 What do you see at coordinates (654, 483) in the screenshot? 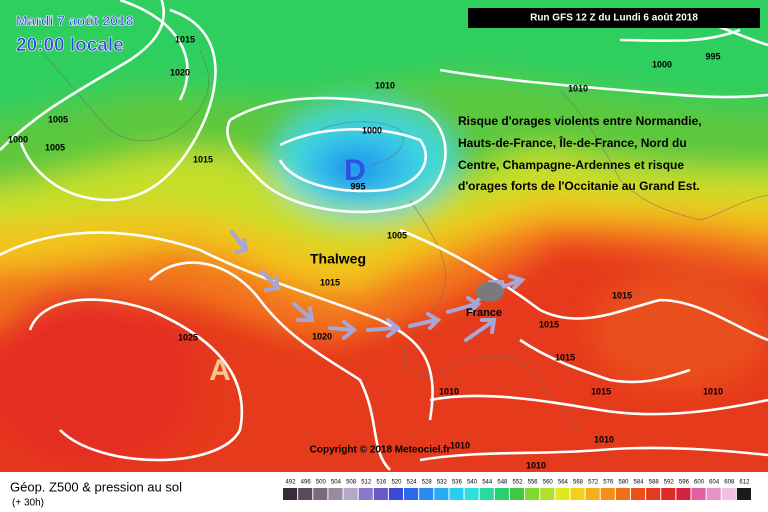
I see `scale-label: 588` at bounding box center [654, 483].